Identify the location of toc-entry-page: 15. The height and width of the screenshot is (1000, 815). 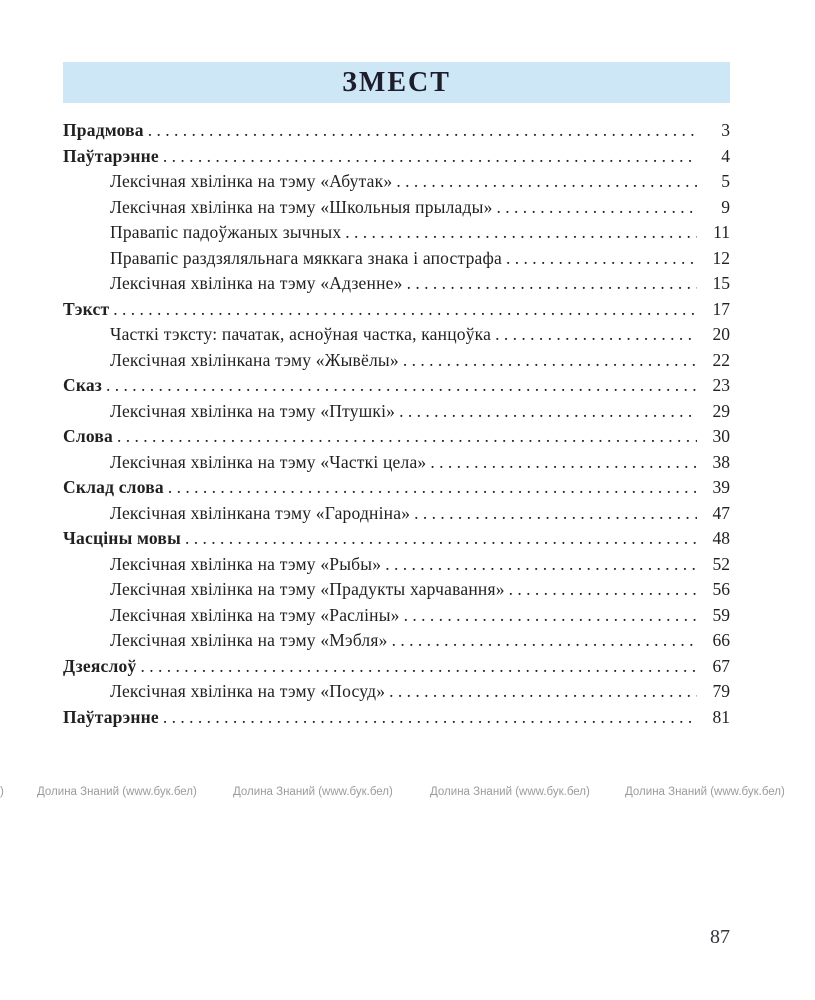
(721, 283).